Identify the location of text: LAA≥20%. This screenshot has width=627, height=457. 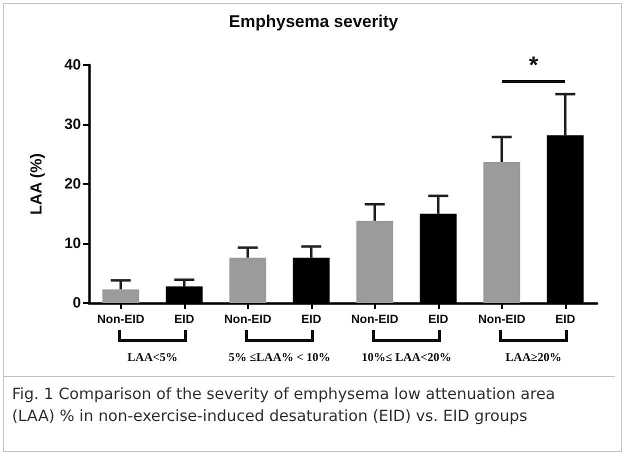
(533, 357).